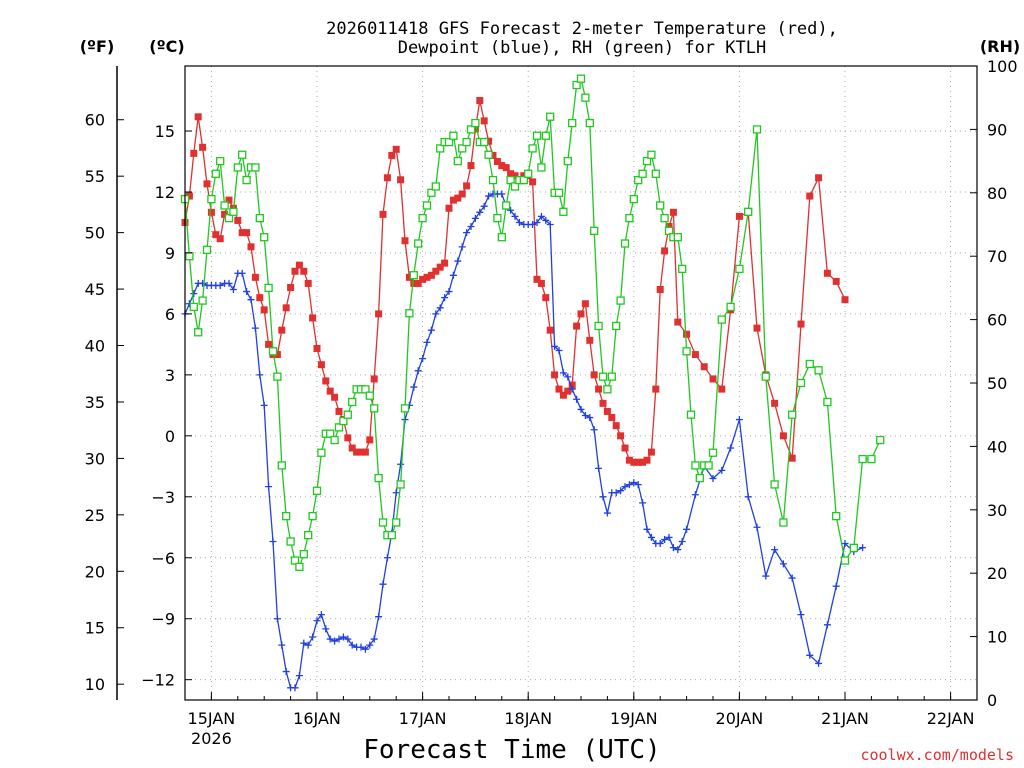 This screenshot has height=768, width=1024. I want to click on celsius-tick-label: 3, so click(170, 375).